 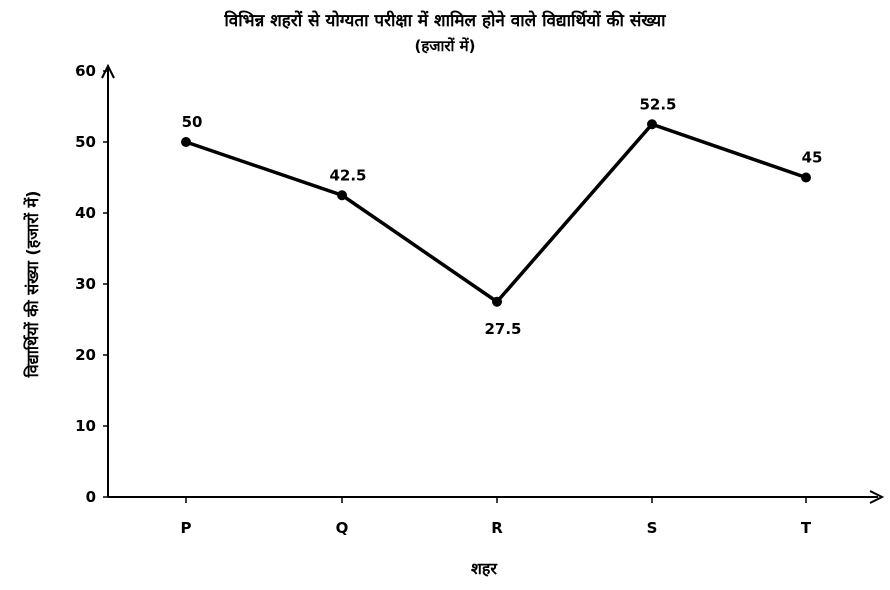 What do you see at coordinates (85, 142) in the screenshot?
I see `y-tick-label: 50` at bounding box center [85, 142].